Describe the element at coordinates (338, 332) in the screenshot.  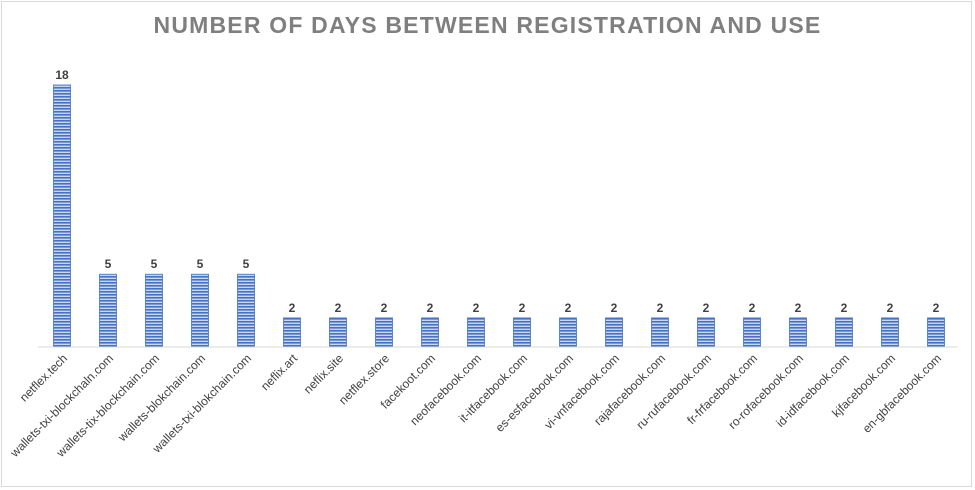
I see `bar-neflix.site` at that location.